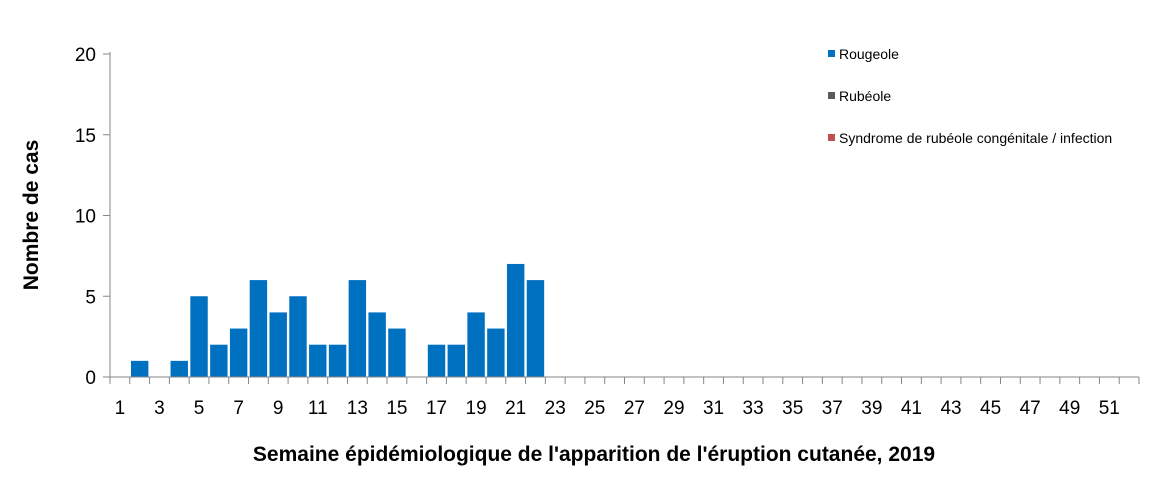 Image resolution: width=1157 pixels, height=497 pixels. Describe the element at coordinates (792, 408) in the screenshot. I see `x-tick-label-35: 35` at that location.